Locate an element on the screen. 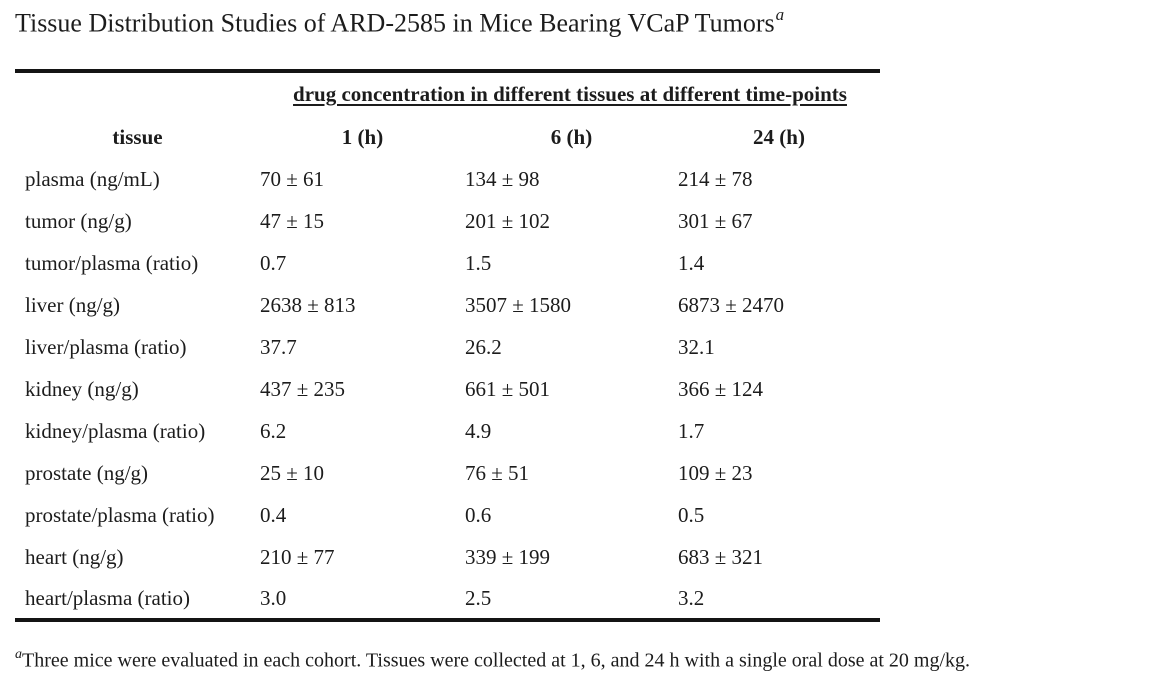  value-cell: 437 ± 235 is located at coordinates (303, 388).